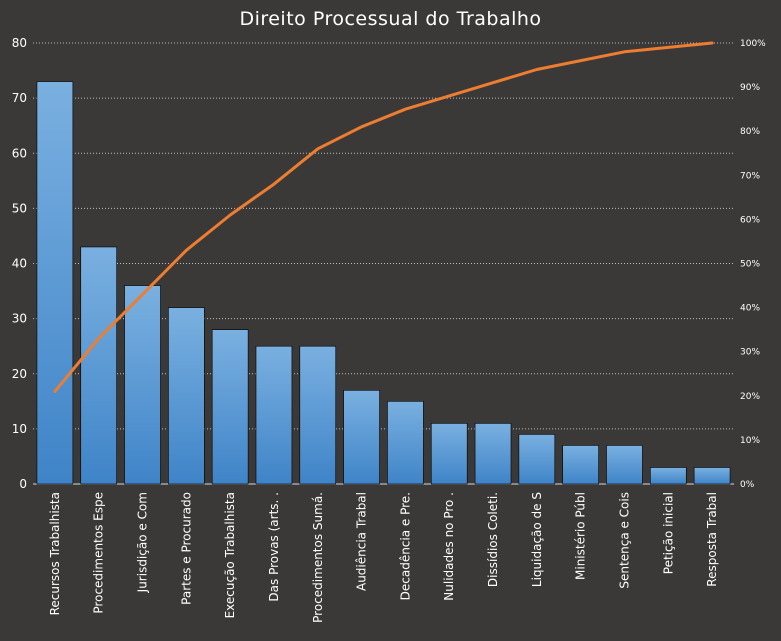  I want to click on left-axis: 0 10 20 30 40 50 60 70 80, so click(19, 263).